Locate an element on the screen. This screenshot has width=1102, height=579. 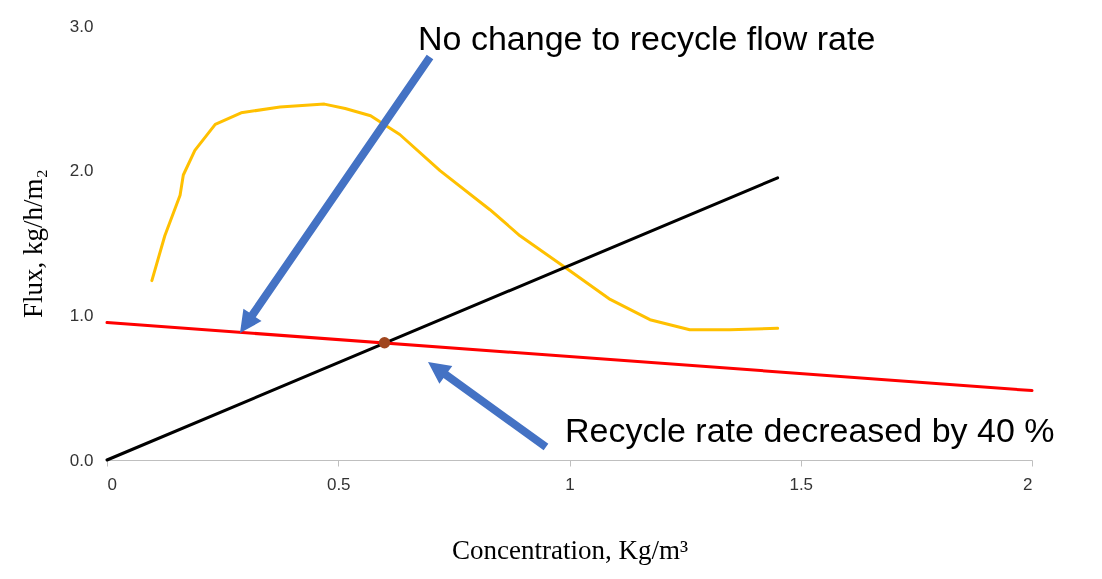
x-tick-label: 0 is located at coordinates (112, 484).